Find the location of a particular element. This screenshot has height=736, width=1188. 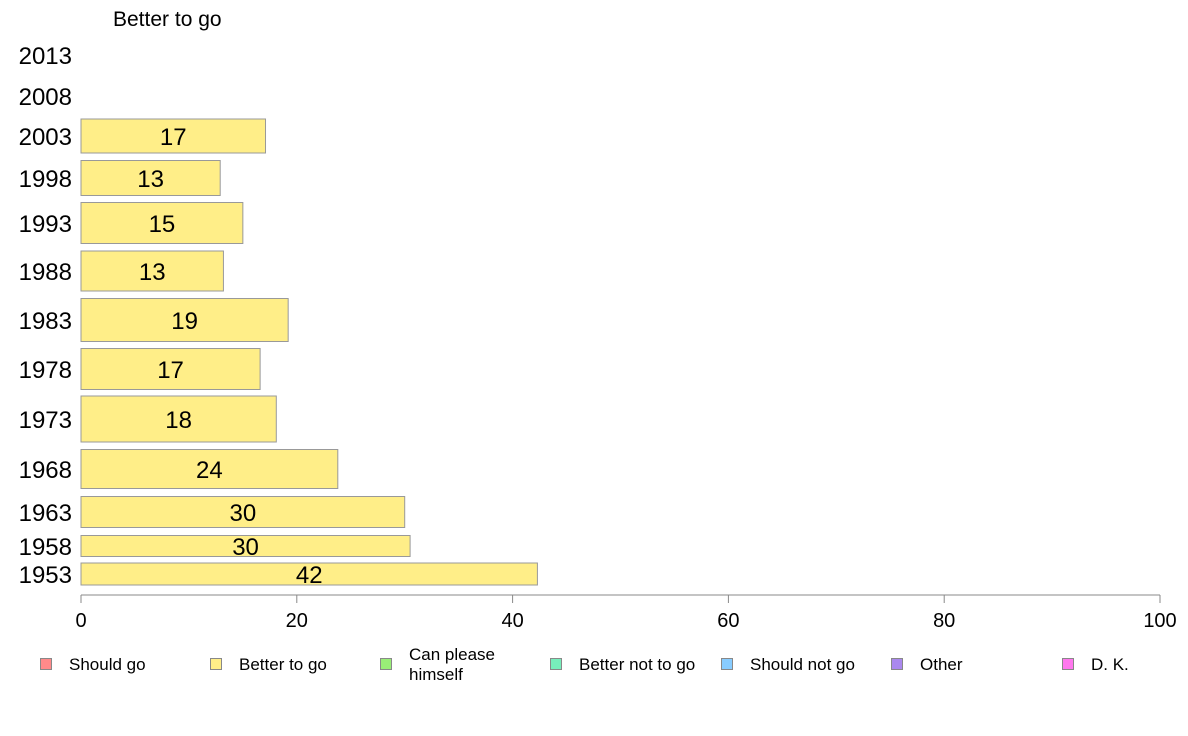

bar-1998 is located at coordinates (150, 178).